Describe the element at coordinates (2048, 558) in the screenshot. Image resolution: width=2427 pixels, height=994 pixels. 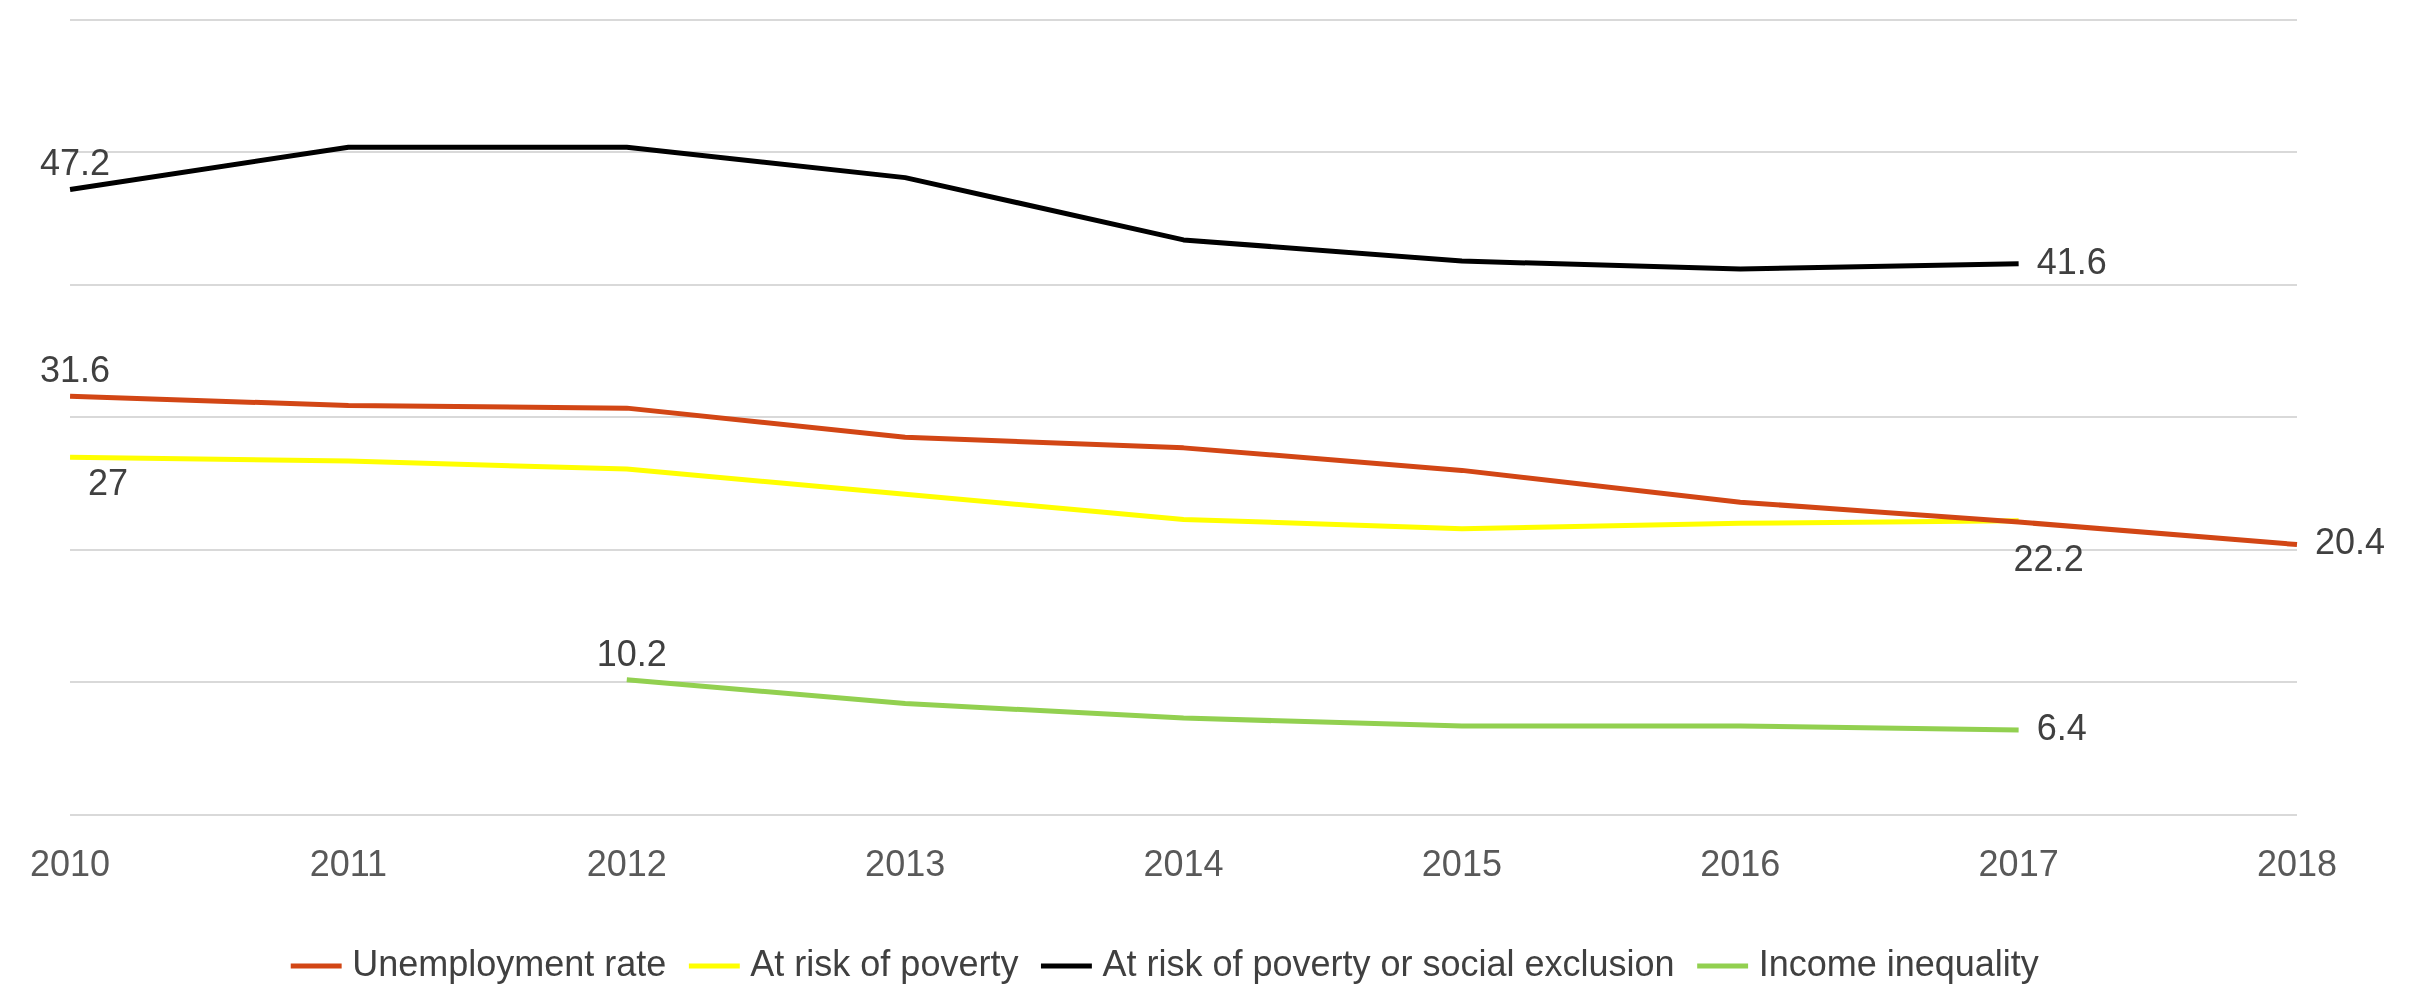
I see `data-label: 22.2` at that location.